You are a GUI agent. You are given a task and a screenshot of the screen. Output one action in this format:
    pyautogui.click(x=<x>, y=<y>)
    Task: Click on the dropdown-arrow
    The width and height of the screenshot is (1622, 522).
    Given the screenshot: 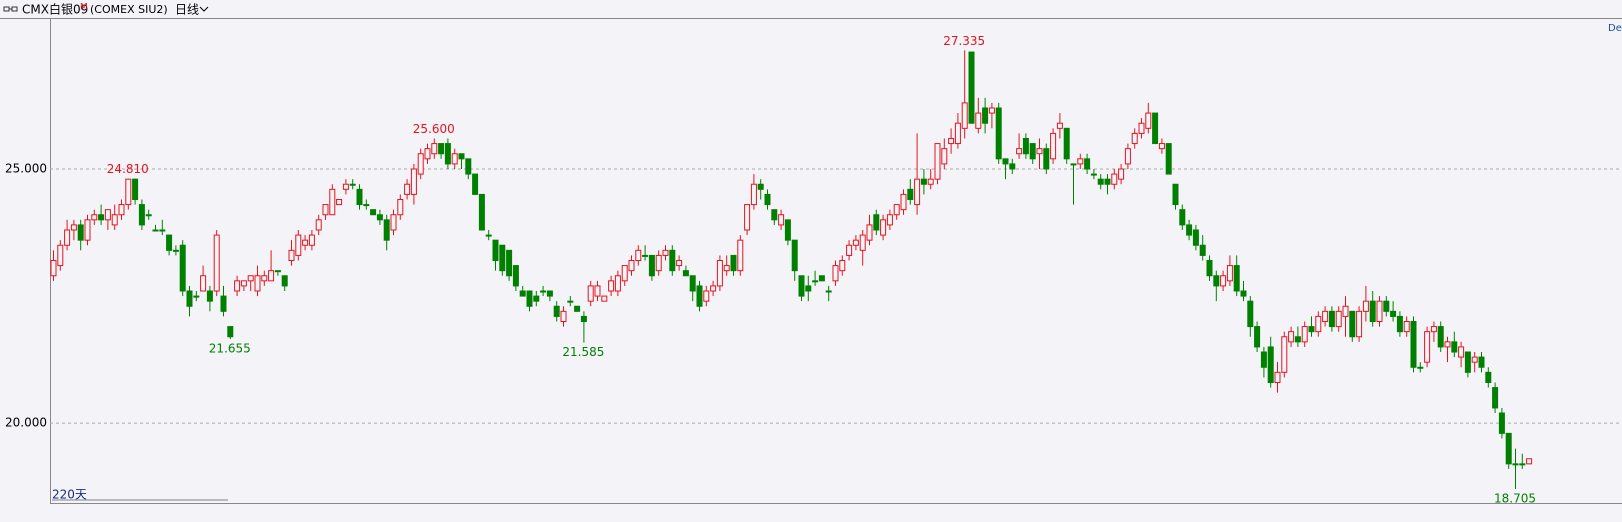 What is the action you would take?
    pyautogui.click(x=204, y=9)
    